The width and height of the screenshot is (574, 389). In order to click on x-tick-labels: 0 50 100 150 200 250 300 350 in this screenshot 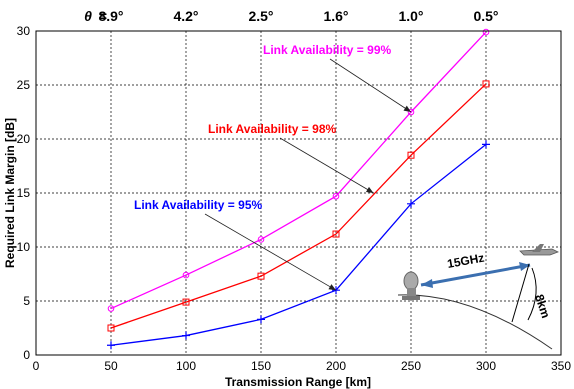, I will do `click(302, 366)`.